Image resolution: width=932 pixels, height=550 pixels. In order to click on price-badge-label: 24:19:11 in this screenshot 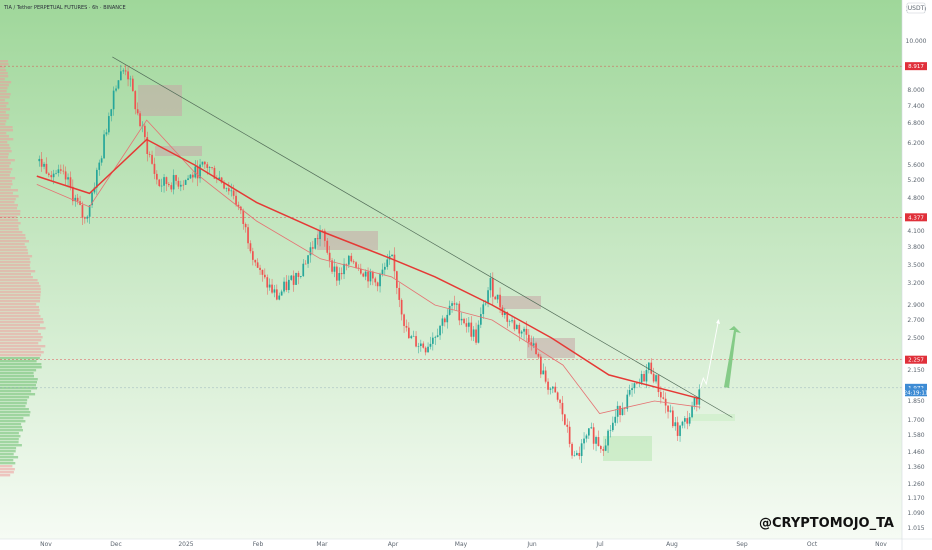, I will do `click(916, 393)`.